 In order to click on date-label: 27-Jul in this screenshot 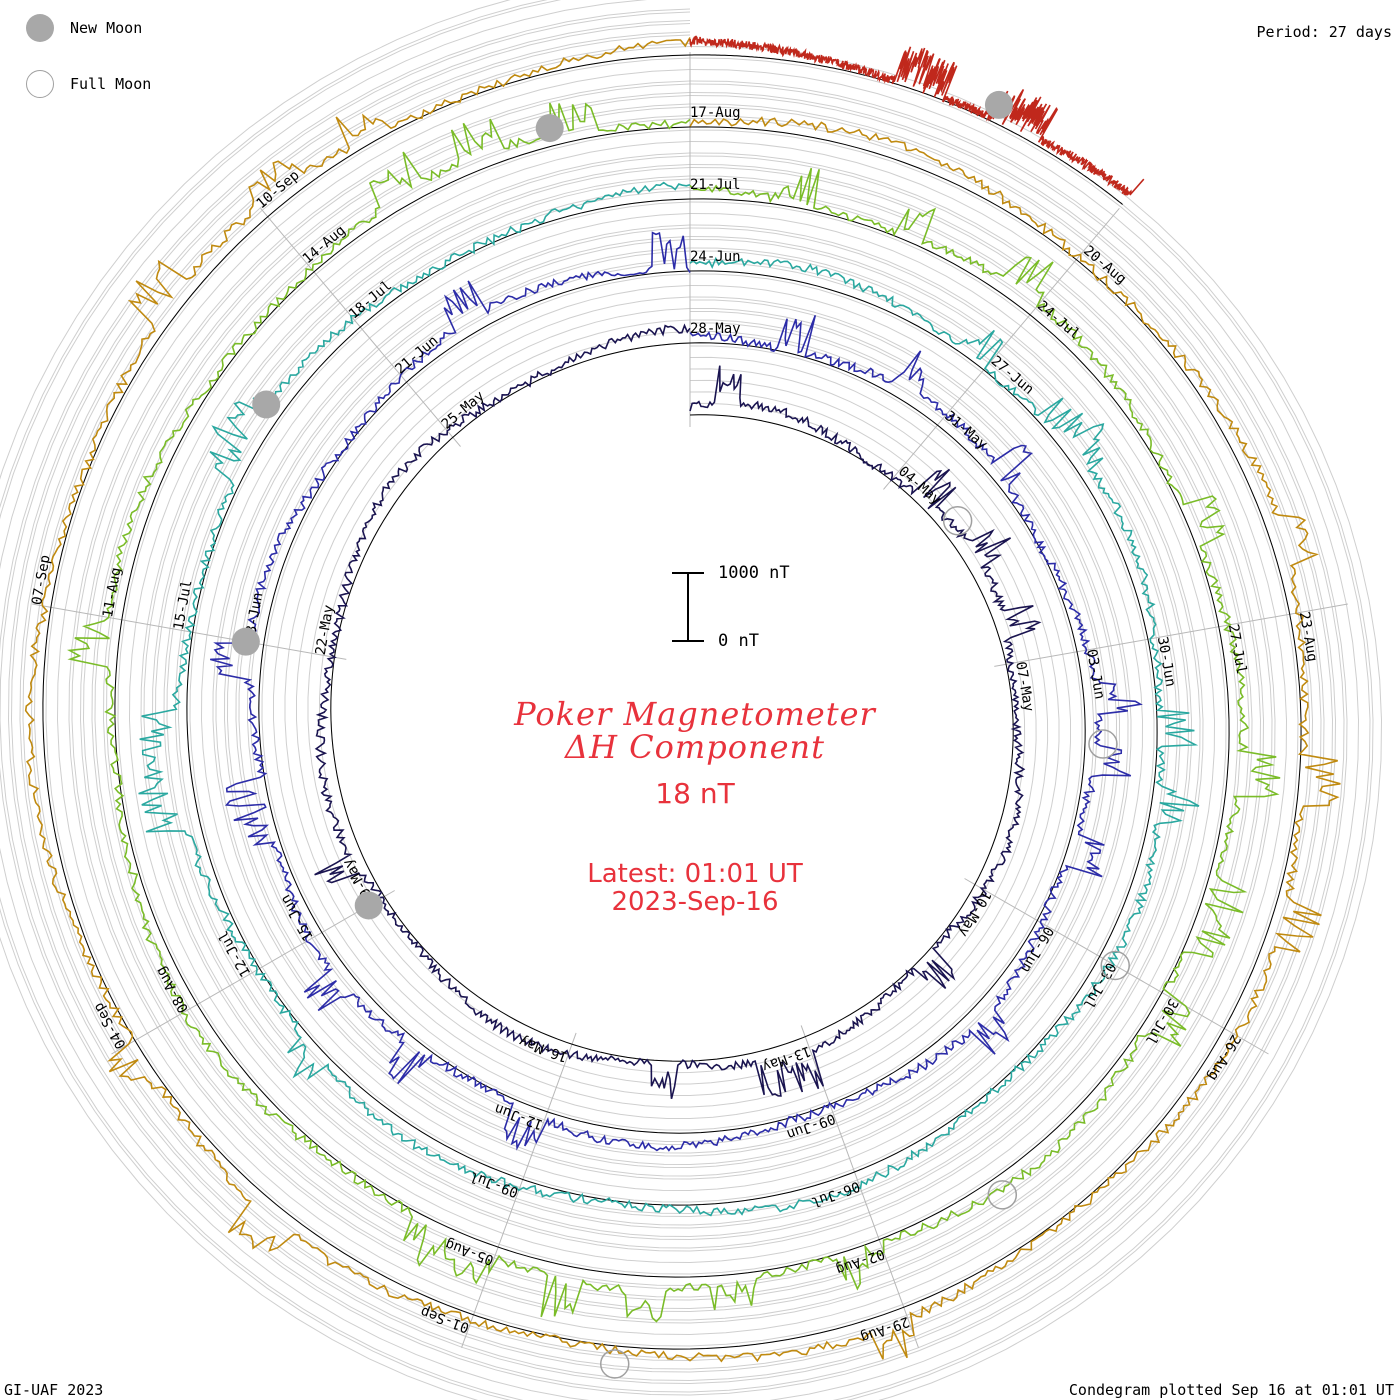, I will do `click(1237, 649)`.